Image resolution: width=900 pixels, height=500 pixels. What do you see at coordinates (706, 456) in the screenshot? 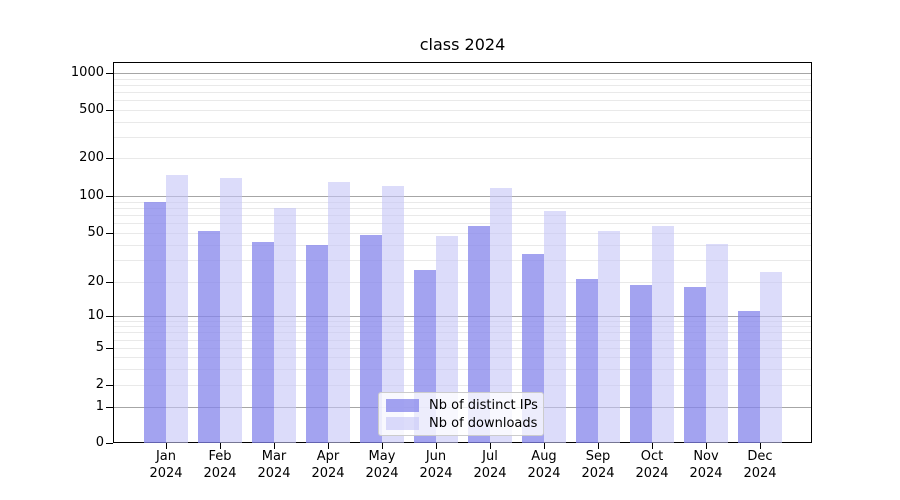
I see `x-tick-month: Nov` at bounding box center [706, 456].